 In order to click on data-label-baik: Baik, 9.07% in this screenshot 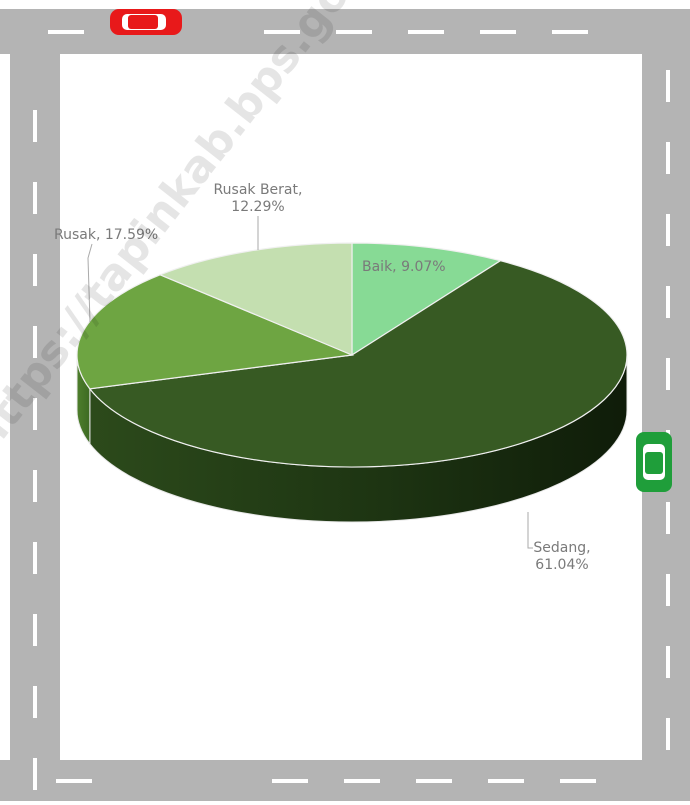, I will do `click(404, 267)`.